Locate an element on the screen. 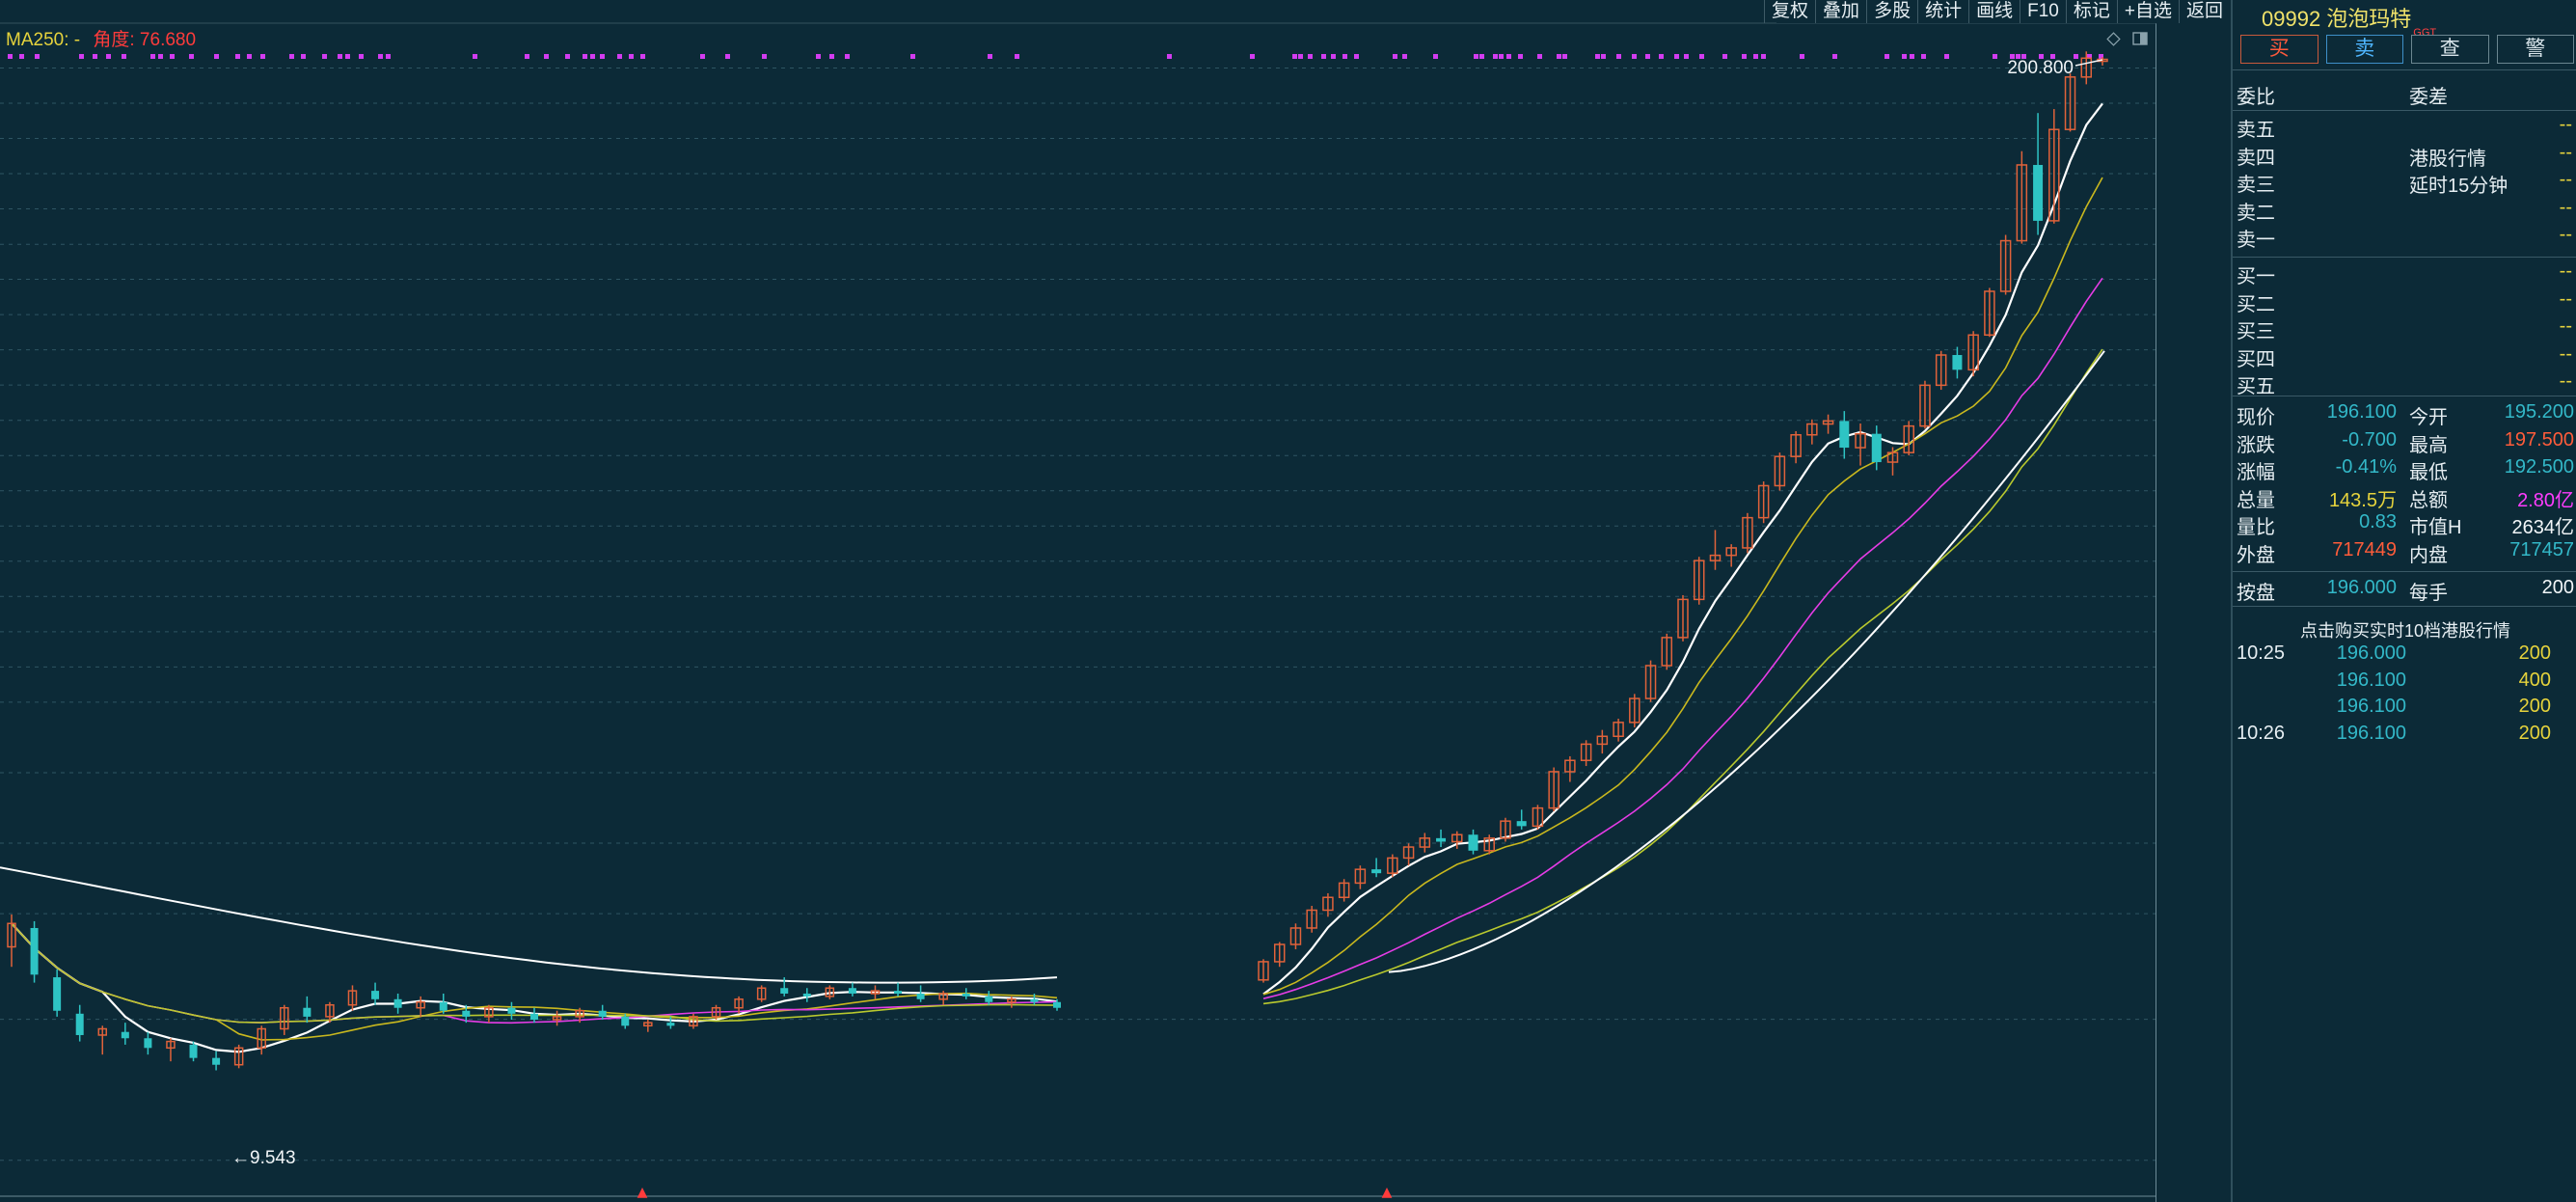 The image size is (2576, 1202). tick-price: 196.100 is located at coordinates (2371, 733).